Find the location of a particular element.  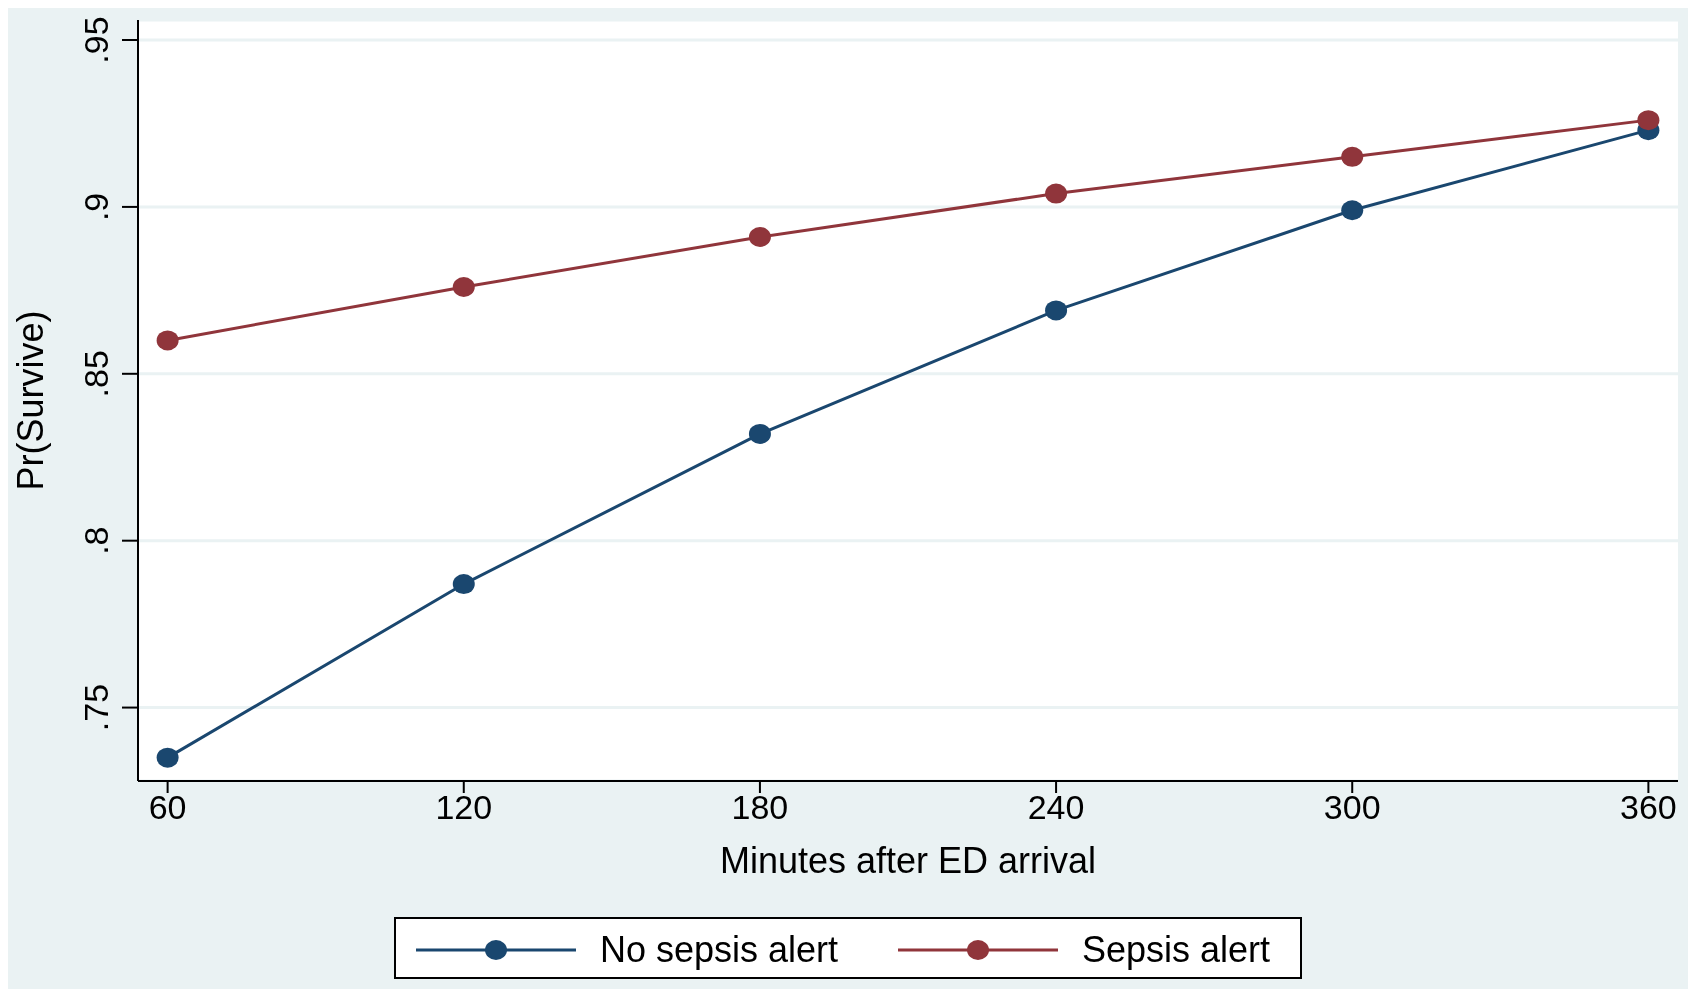

x-tick-label: 300 is located at coordinates (1352, 807).